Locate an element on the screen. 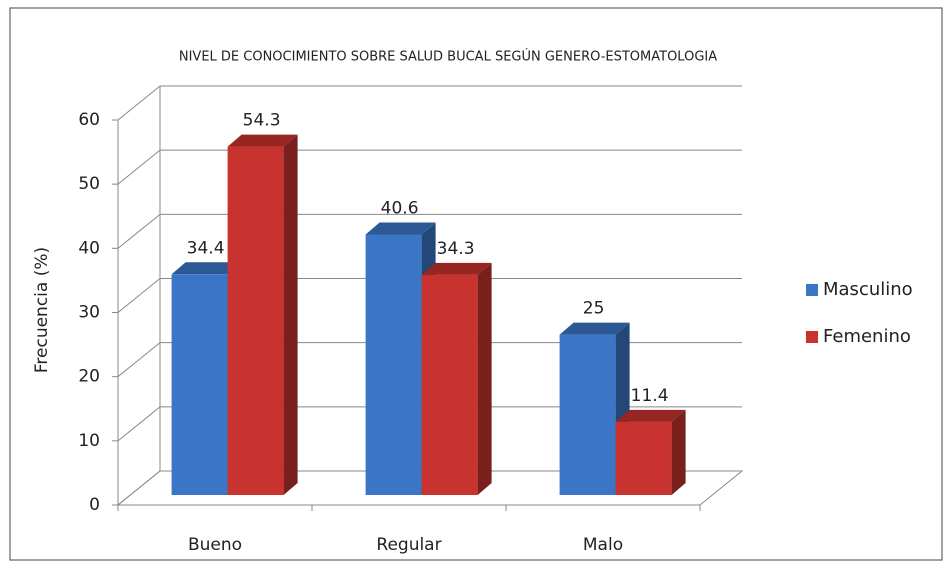 This screenshot has height=569, width=944. y-tick-label: 50 is located at coordinates (89, 184).